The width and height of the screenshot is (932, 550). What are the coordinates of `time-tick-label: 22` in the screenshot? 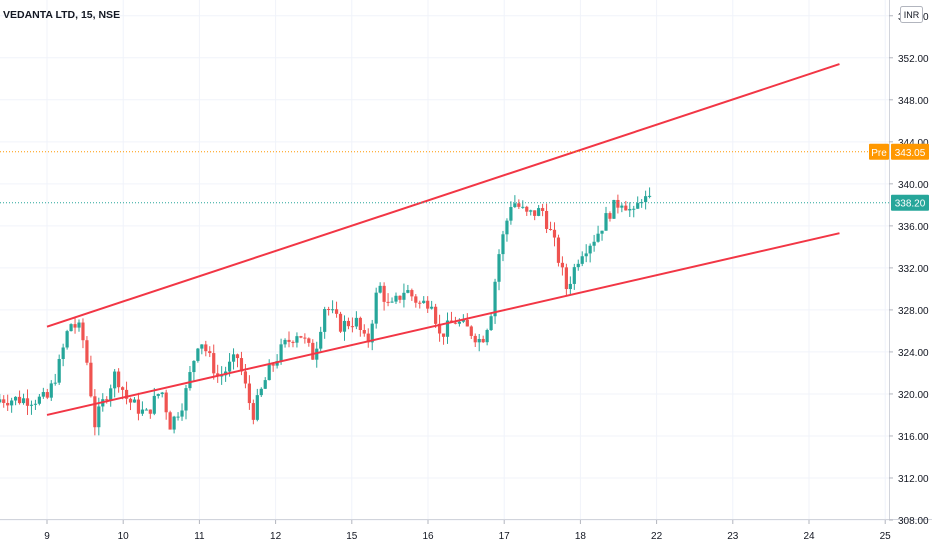 It's located at (657, 536).